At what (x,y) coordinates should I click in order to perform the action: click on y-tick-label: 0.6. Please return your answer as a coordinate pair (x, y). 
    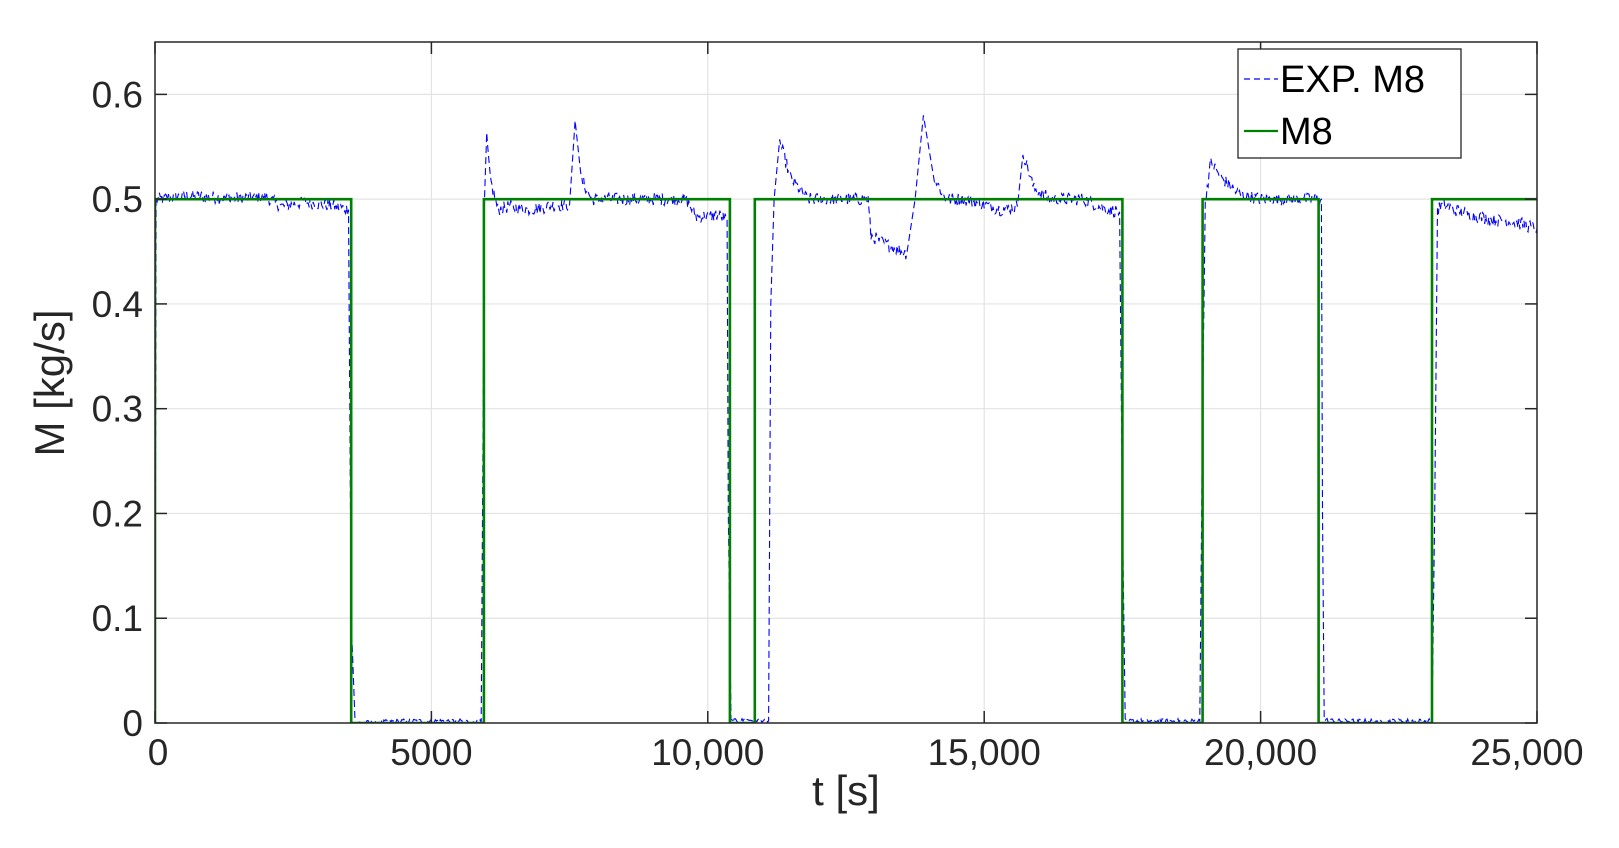
    Looking at the image, I should click on (117, 94).